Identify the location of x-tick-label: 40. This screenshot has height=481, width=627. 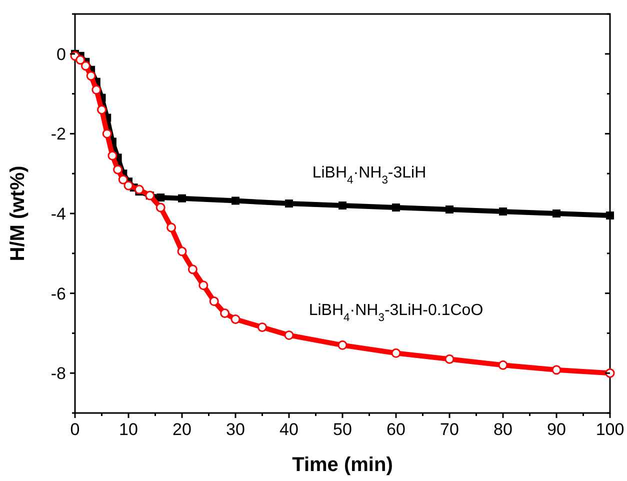
(289, 429).